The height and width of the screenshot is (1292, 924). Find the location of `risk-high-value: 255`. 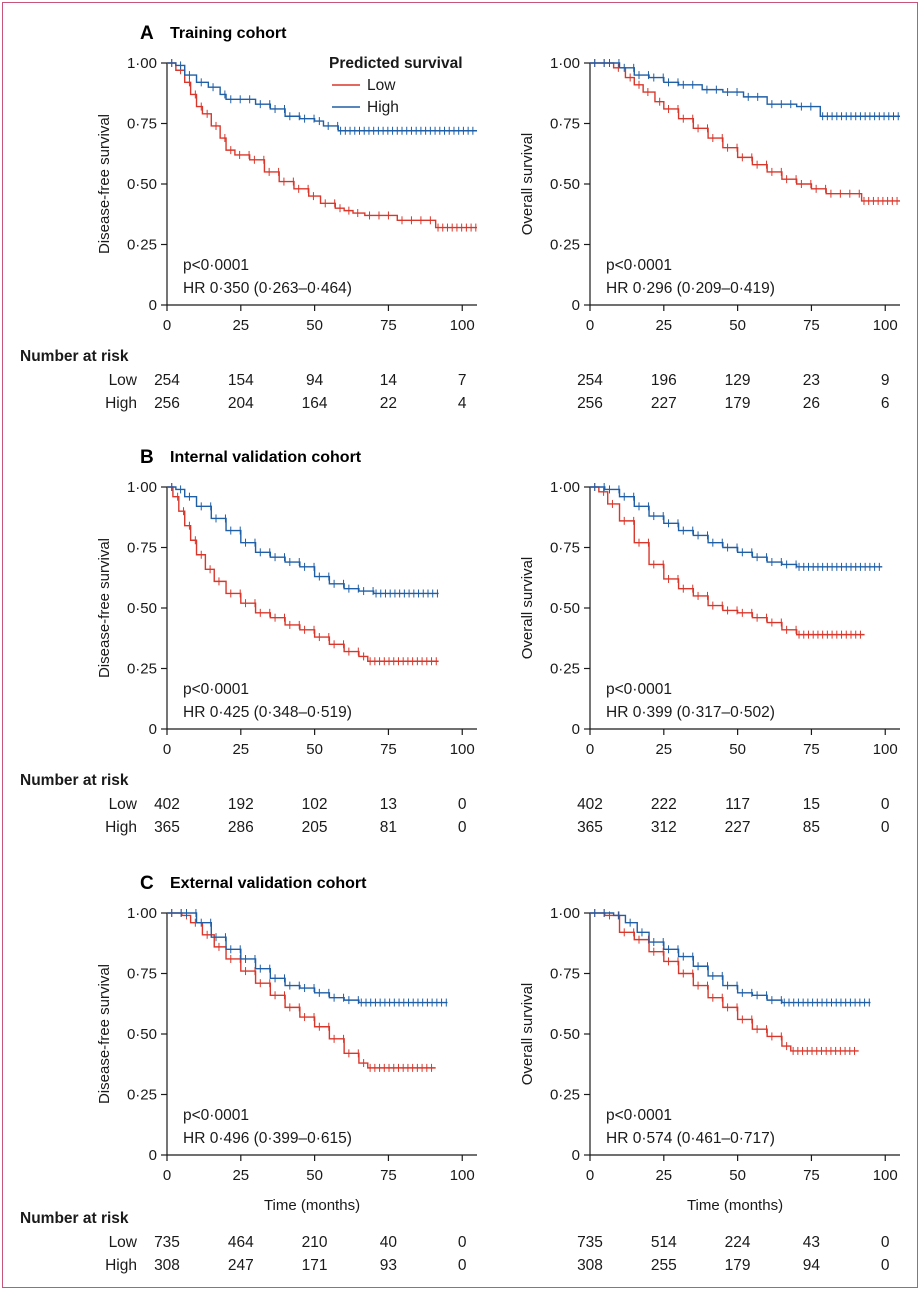

risk-high-value: 255 is located at coordinates (664, 1265).